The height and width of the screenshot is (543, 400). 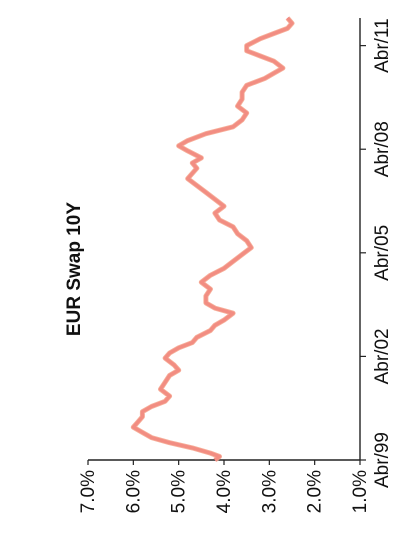 What do you see at coordinates (88, 491) in the screenshot?
I see `y-tick-label: 7.0%` at bounding box center [88, 491].